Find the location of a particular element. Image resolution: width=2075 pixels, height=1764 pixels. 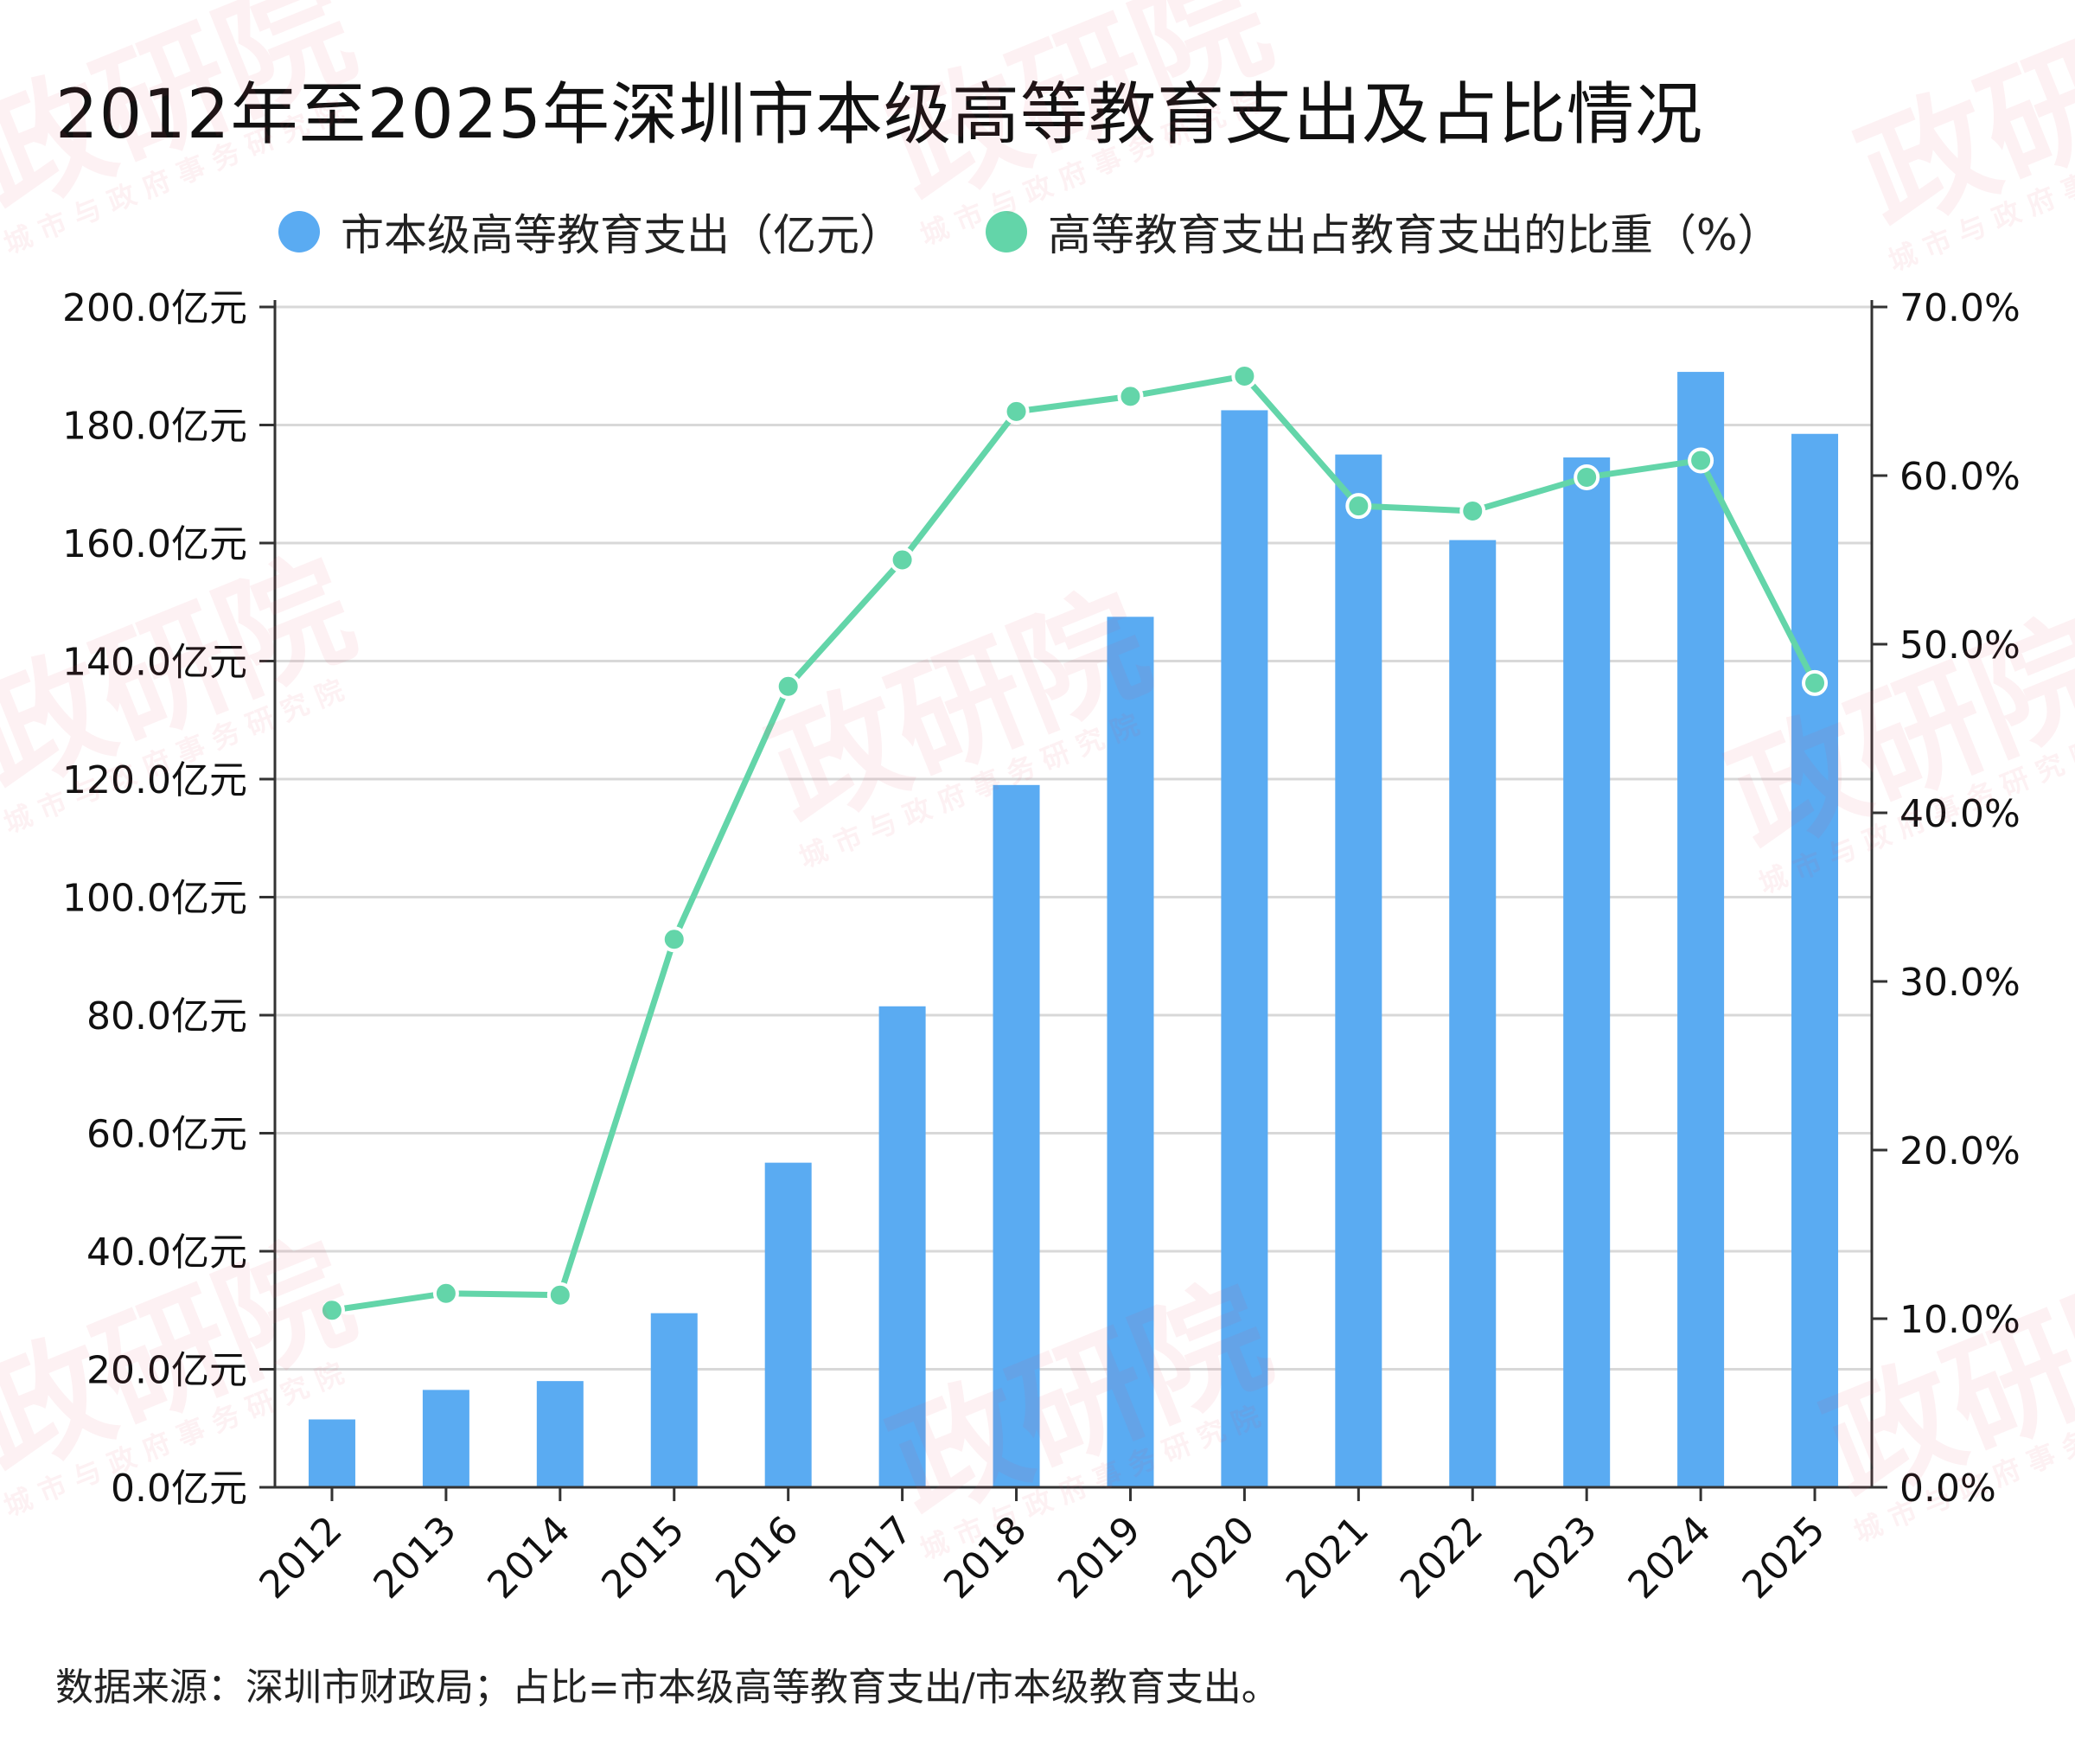

y-left-tick-label: 160.0亿元 is located at coordinates (154, 544).